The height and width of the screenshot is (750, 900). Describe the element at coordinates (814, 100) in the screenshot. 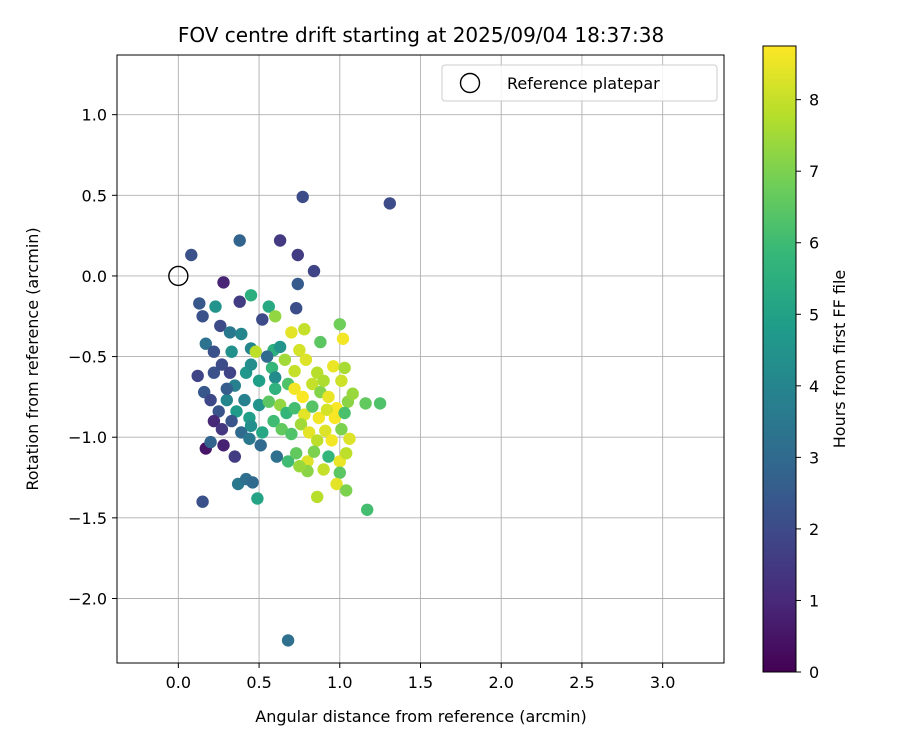

I see `colorbar-tick-label: 8` at that location.